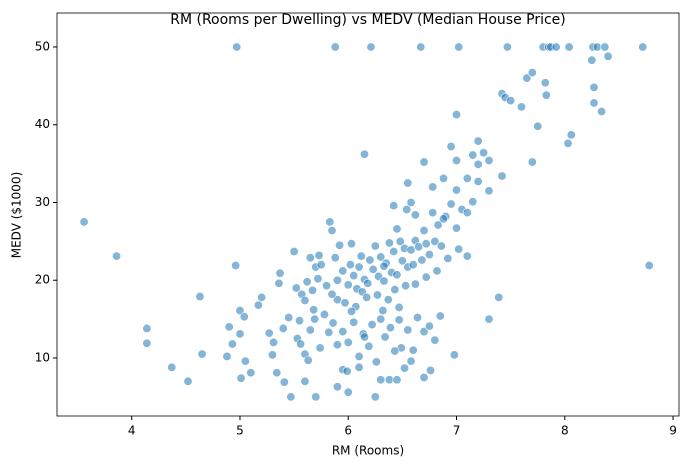 The image size is (687, 468). What do you see at coordinates (348, 431) in the screenshot?
I see `x-tick-label: 6` at bounding box center [348, 431].